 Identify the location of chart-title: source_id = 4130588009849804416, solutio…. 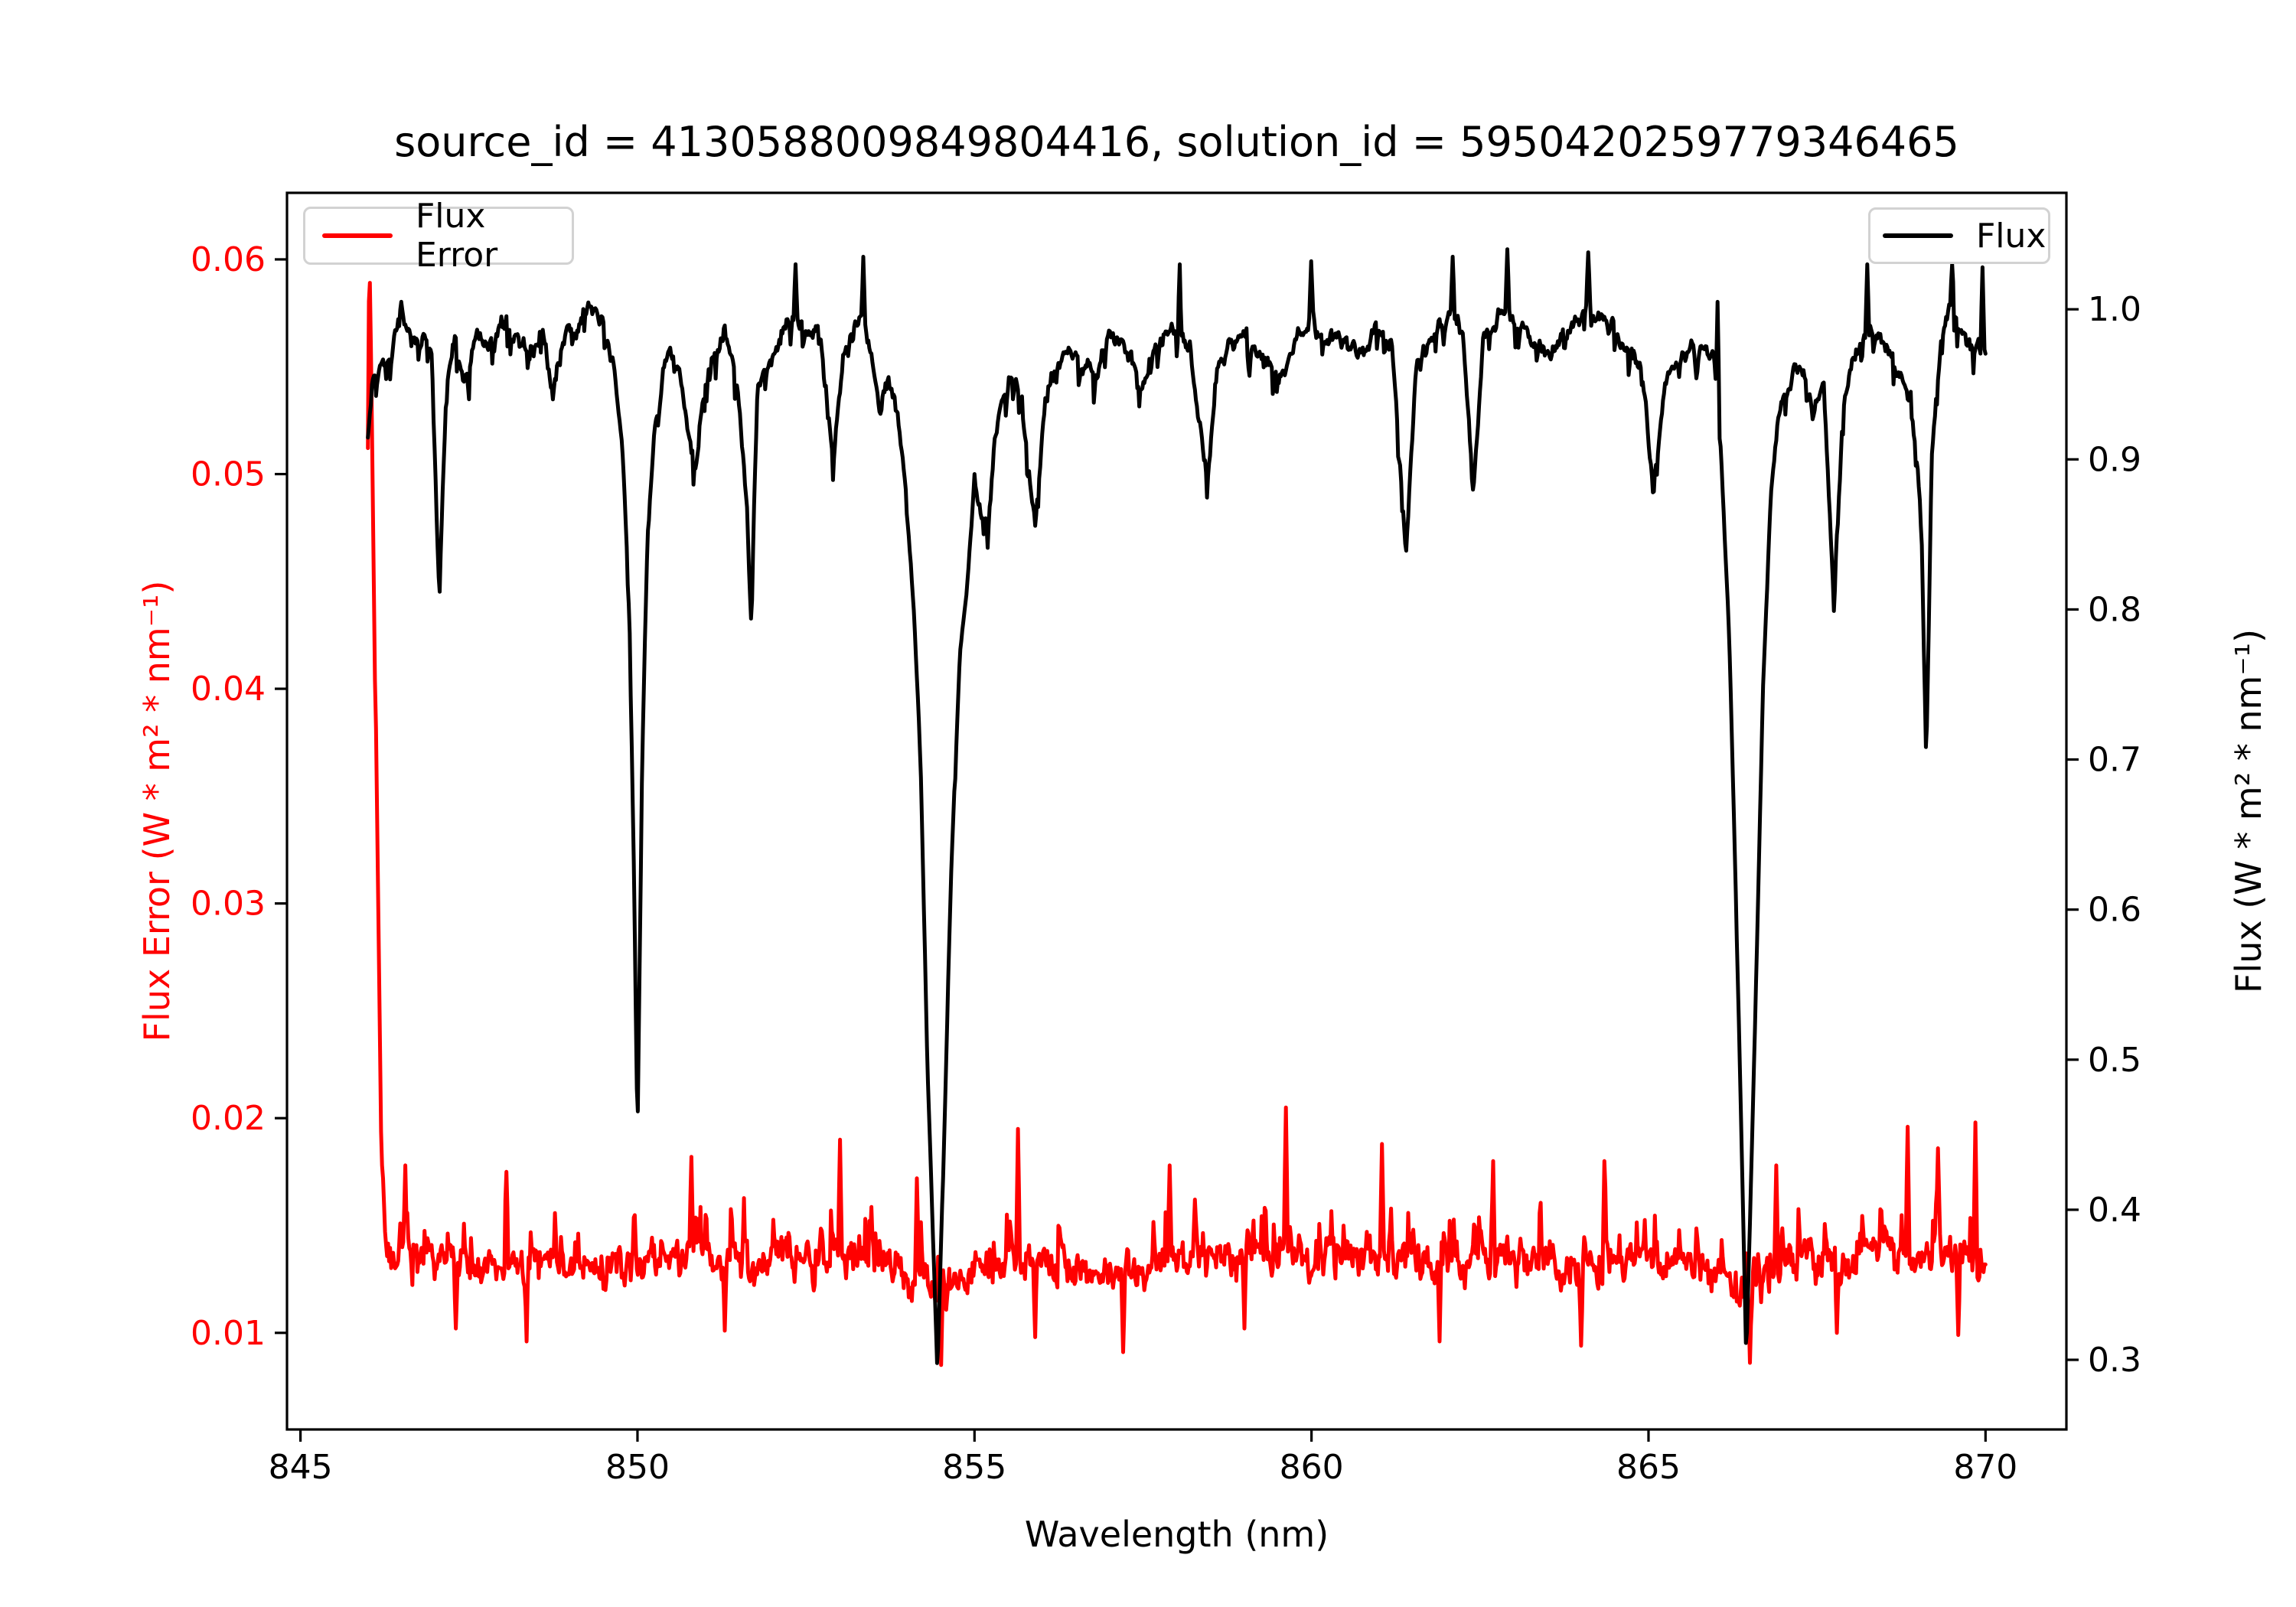
(1176, 142).